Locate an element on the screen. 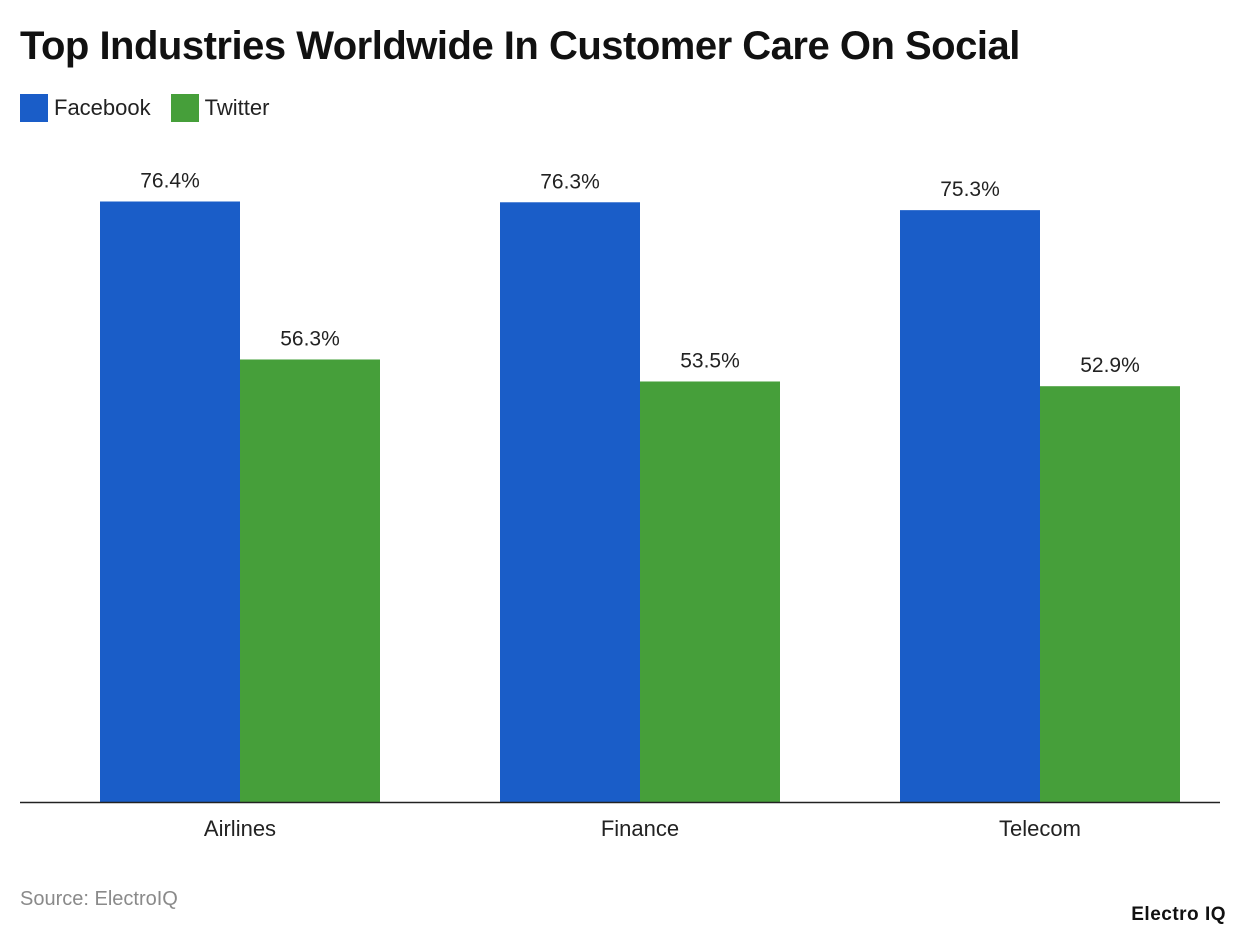 Image resolution: width=1240 pixels, height=934 pixels. data-label-facebook-airlines: 76.4% is located at coordinates (170, 180).